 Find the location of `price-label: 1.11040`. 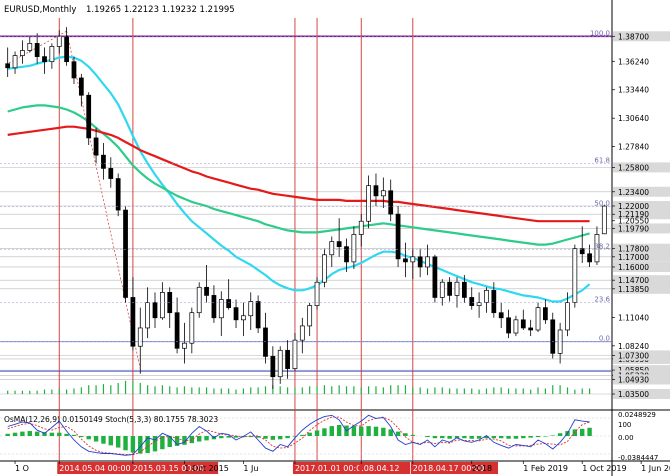

price-label: 1.11040 is located at coordinates (633, 317).